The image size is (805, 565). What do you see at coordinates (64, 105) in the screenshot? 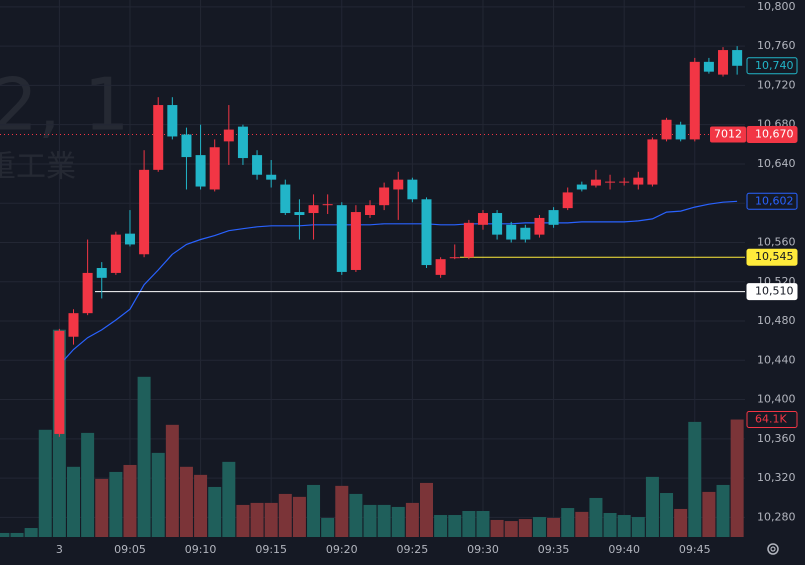
I see `watermark: 2, 1` at bounding box center [64, 105].